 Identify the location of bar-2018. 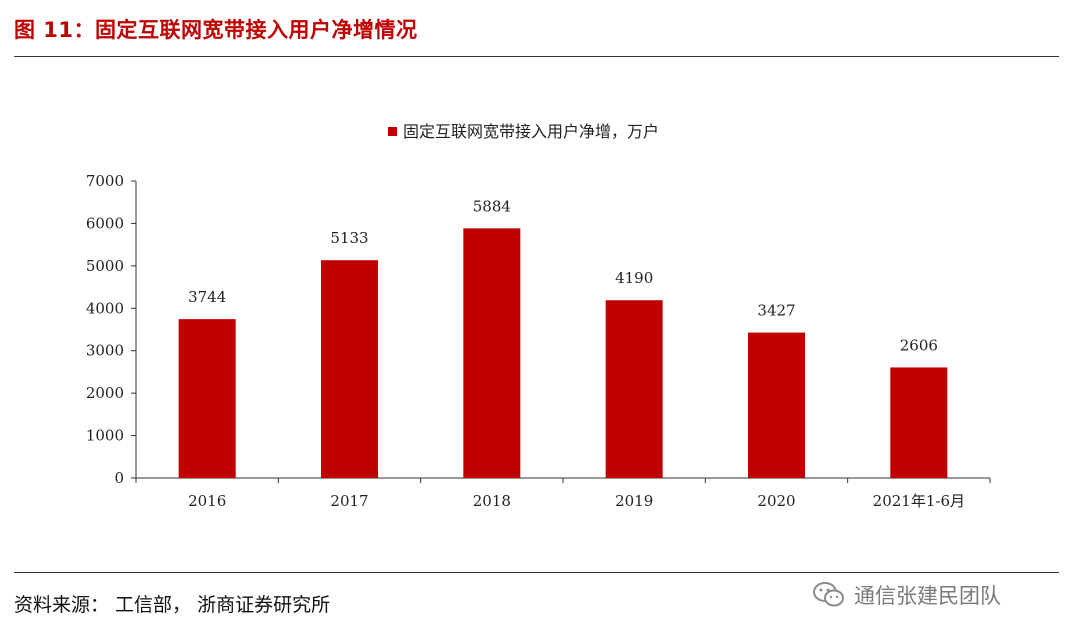
(492, 353).